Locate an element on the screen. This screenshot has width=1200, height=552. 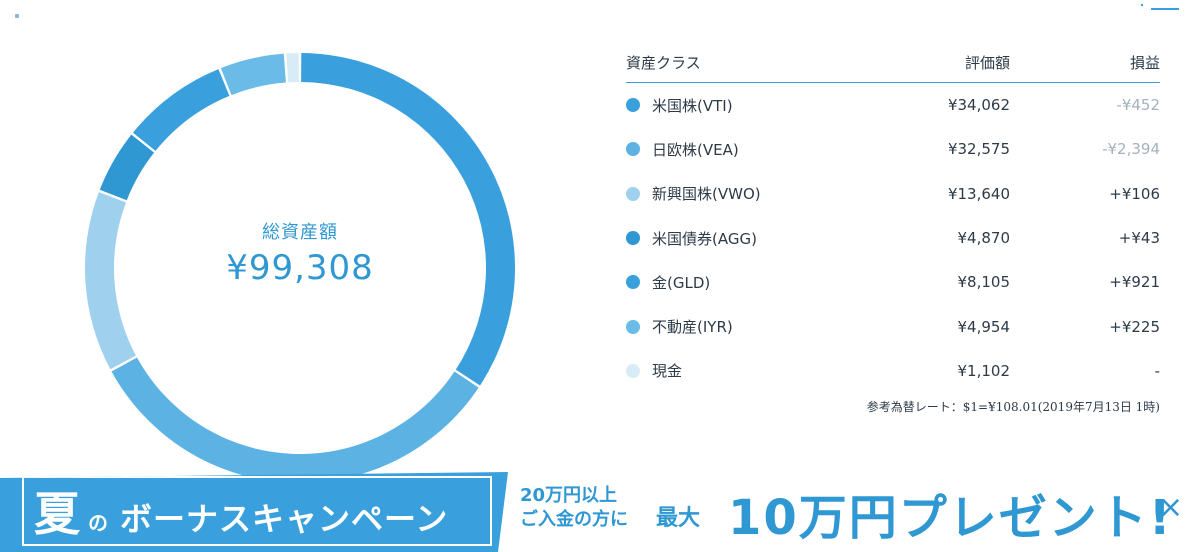
asset-name-text: 金(GLD) is located at coordinates (681, 282).